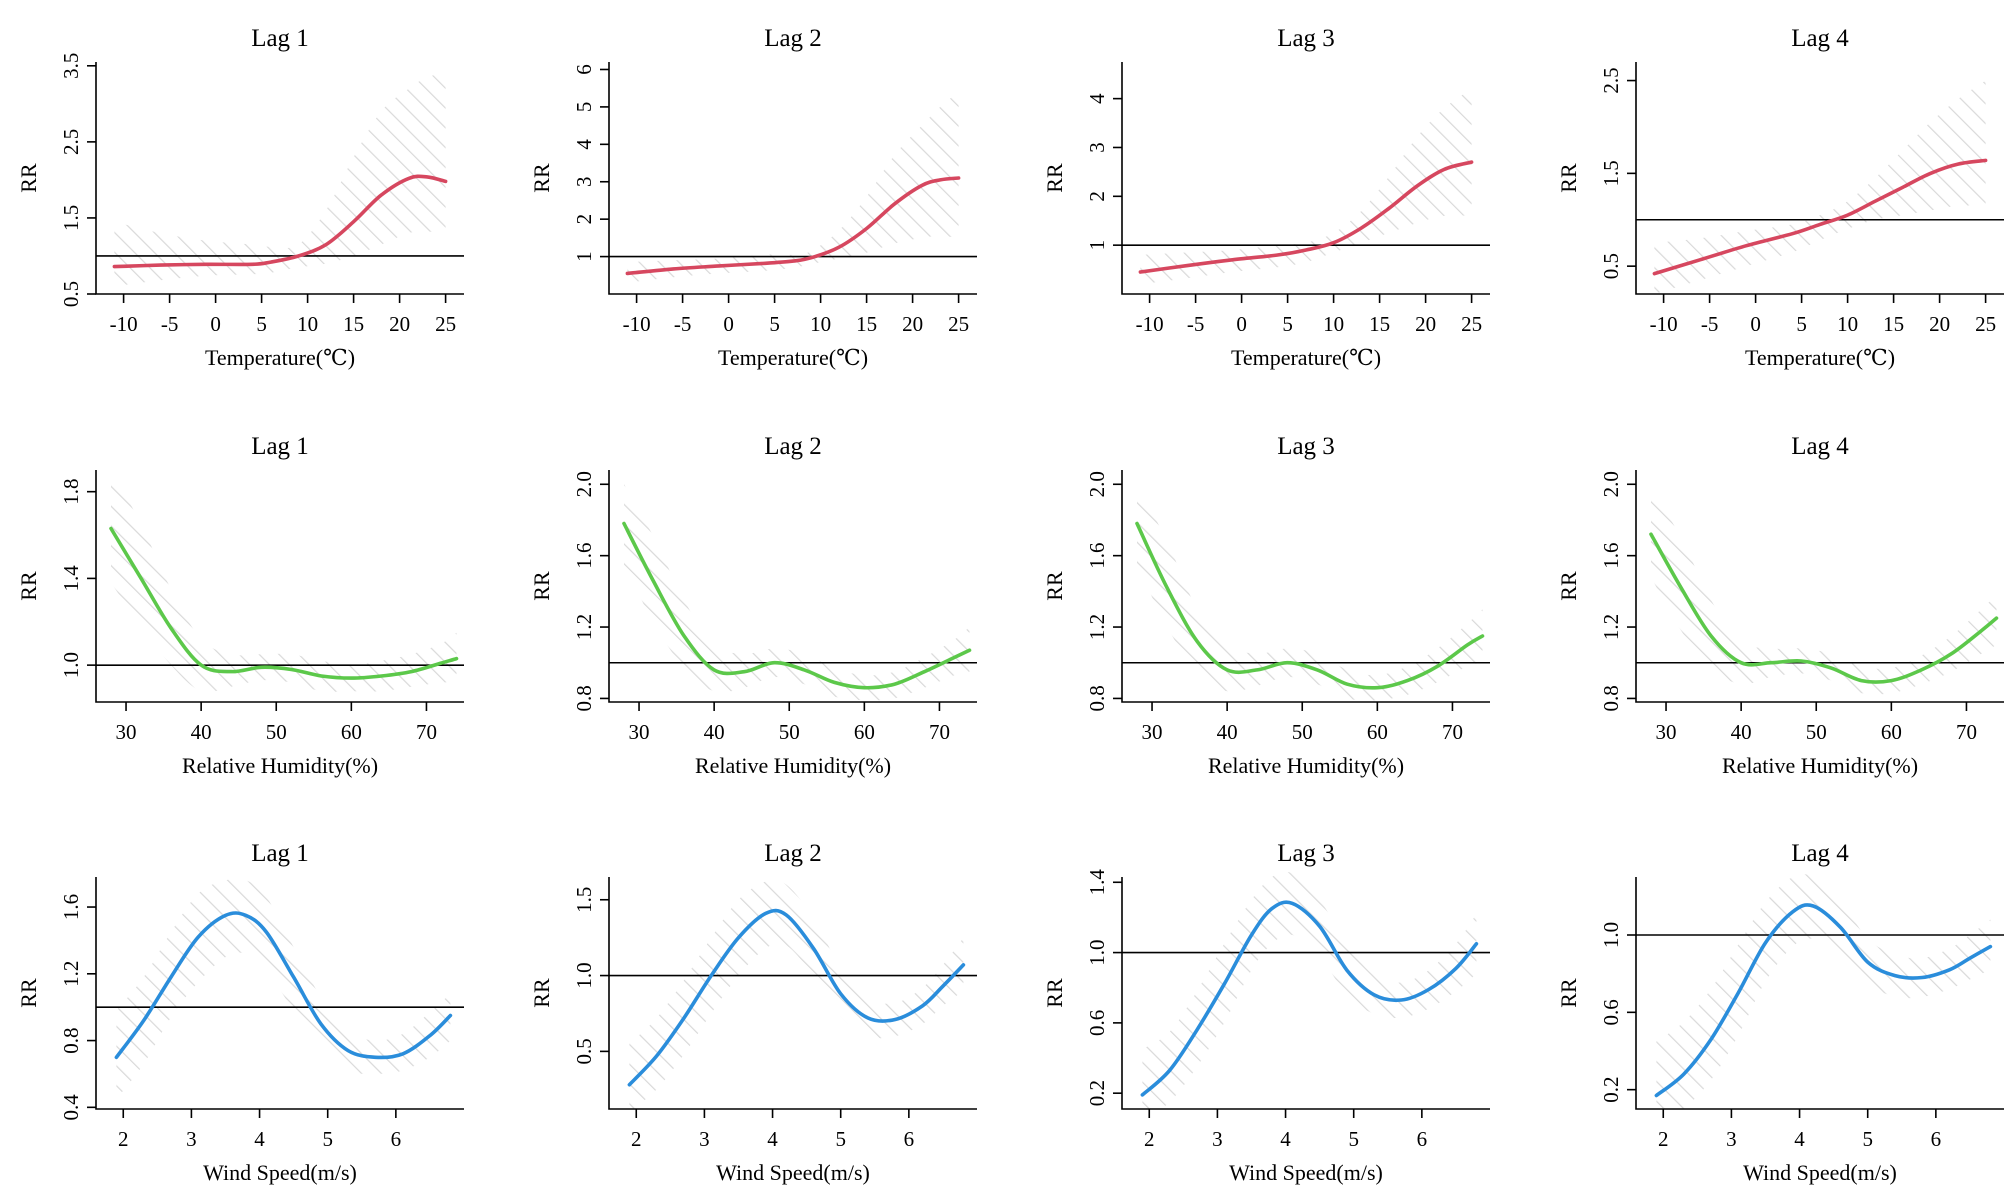  I want to click on panel-3-3: 2 3 4 5 6 0.2 0.6 1.0 1.4 Lag 3 Wind Speed(m/s) RR, so click(1266, 1012).